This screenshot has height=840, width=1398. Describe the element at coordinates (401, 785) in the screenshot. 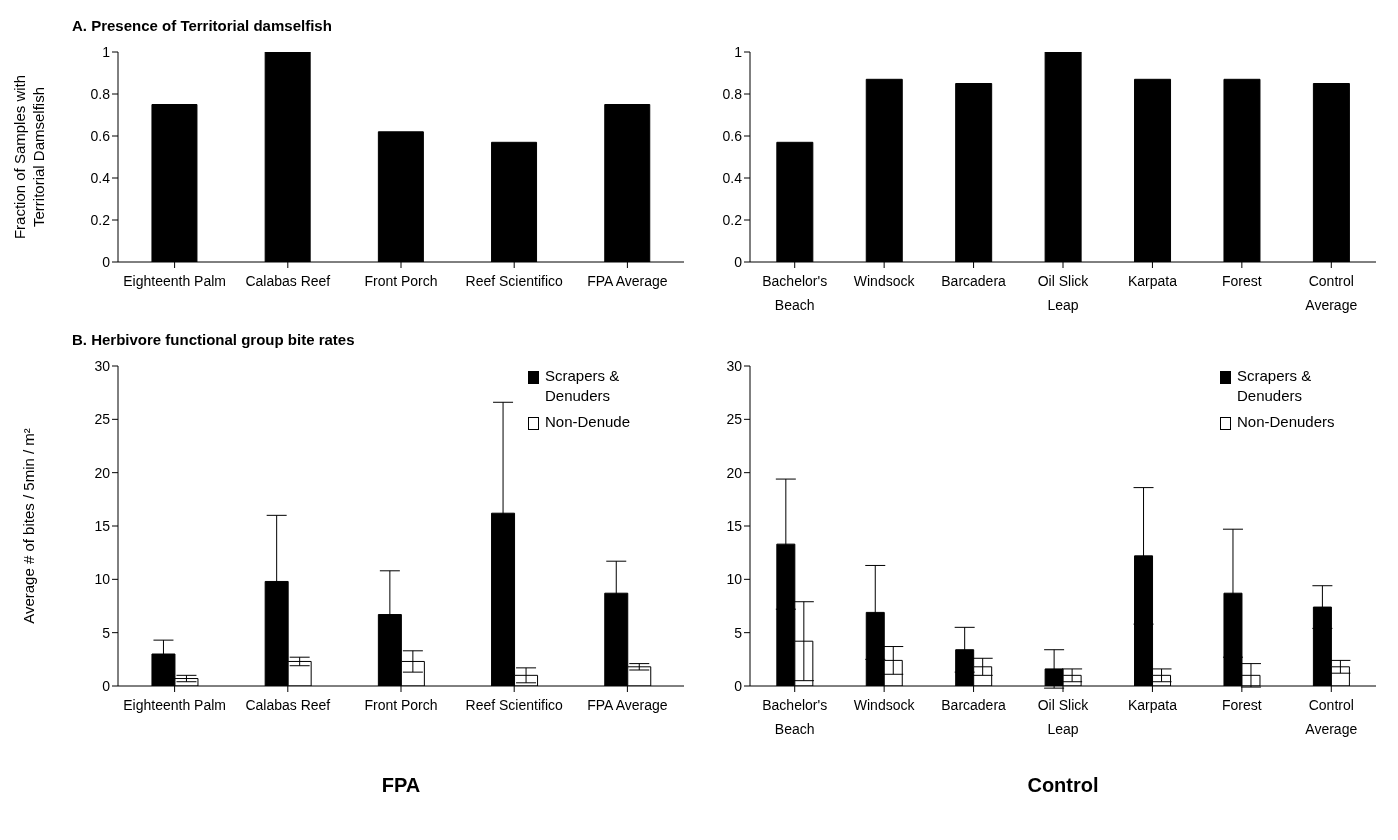

I see `x-axis-title: FPA` at that location.